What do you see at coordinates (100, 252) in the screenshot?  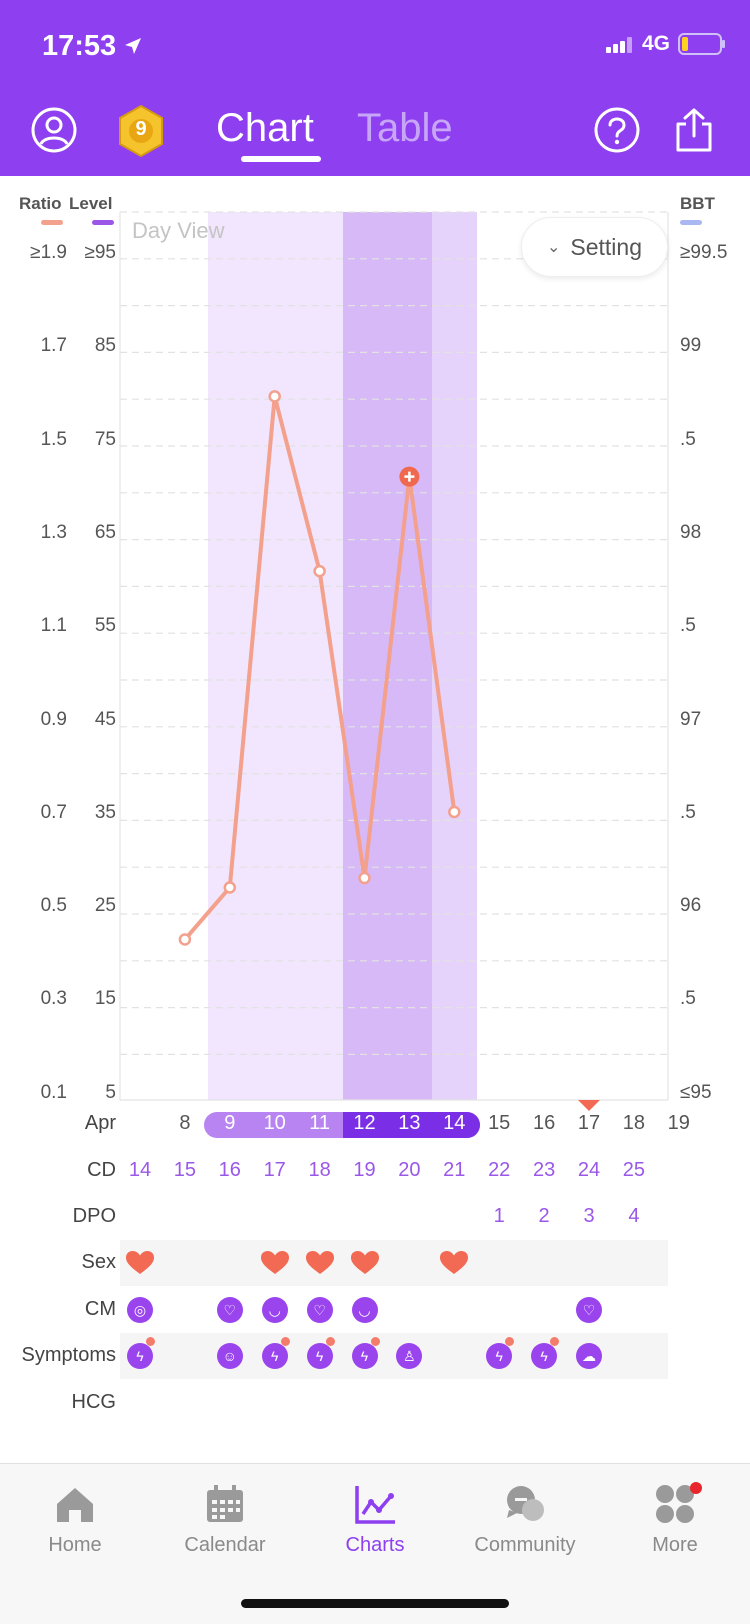 I see `level-tick: ≥95` at bounding box center [100, 252].